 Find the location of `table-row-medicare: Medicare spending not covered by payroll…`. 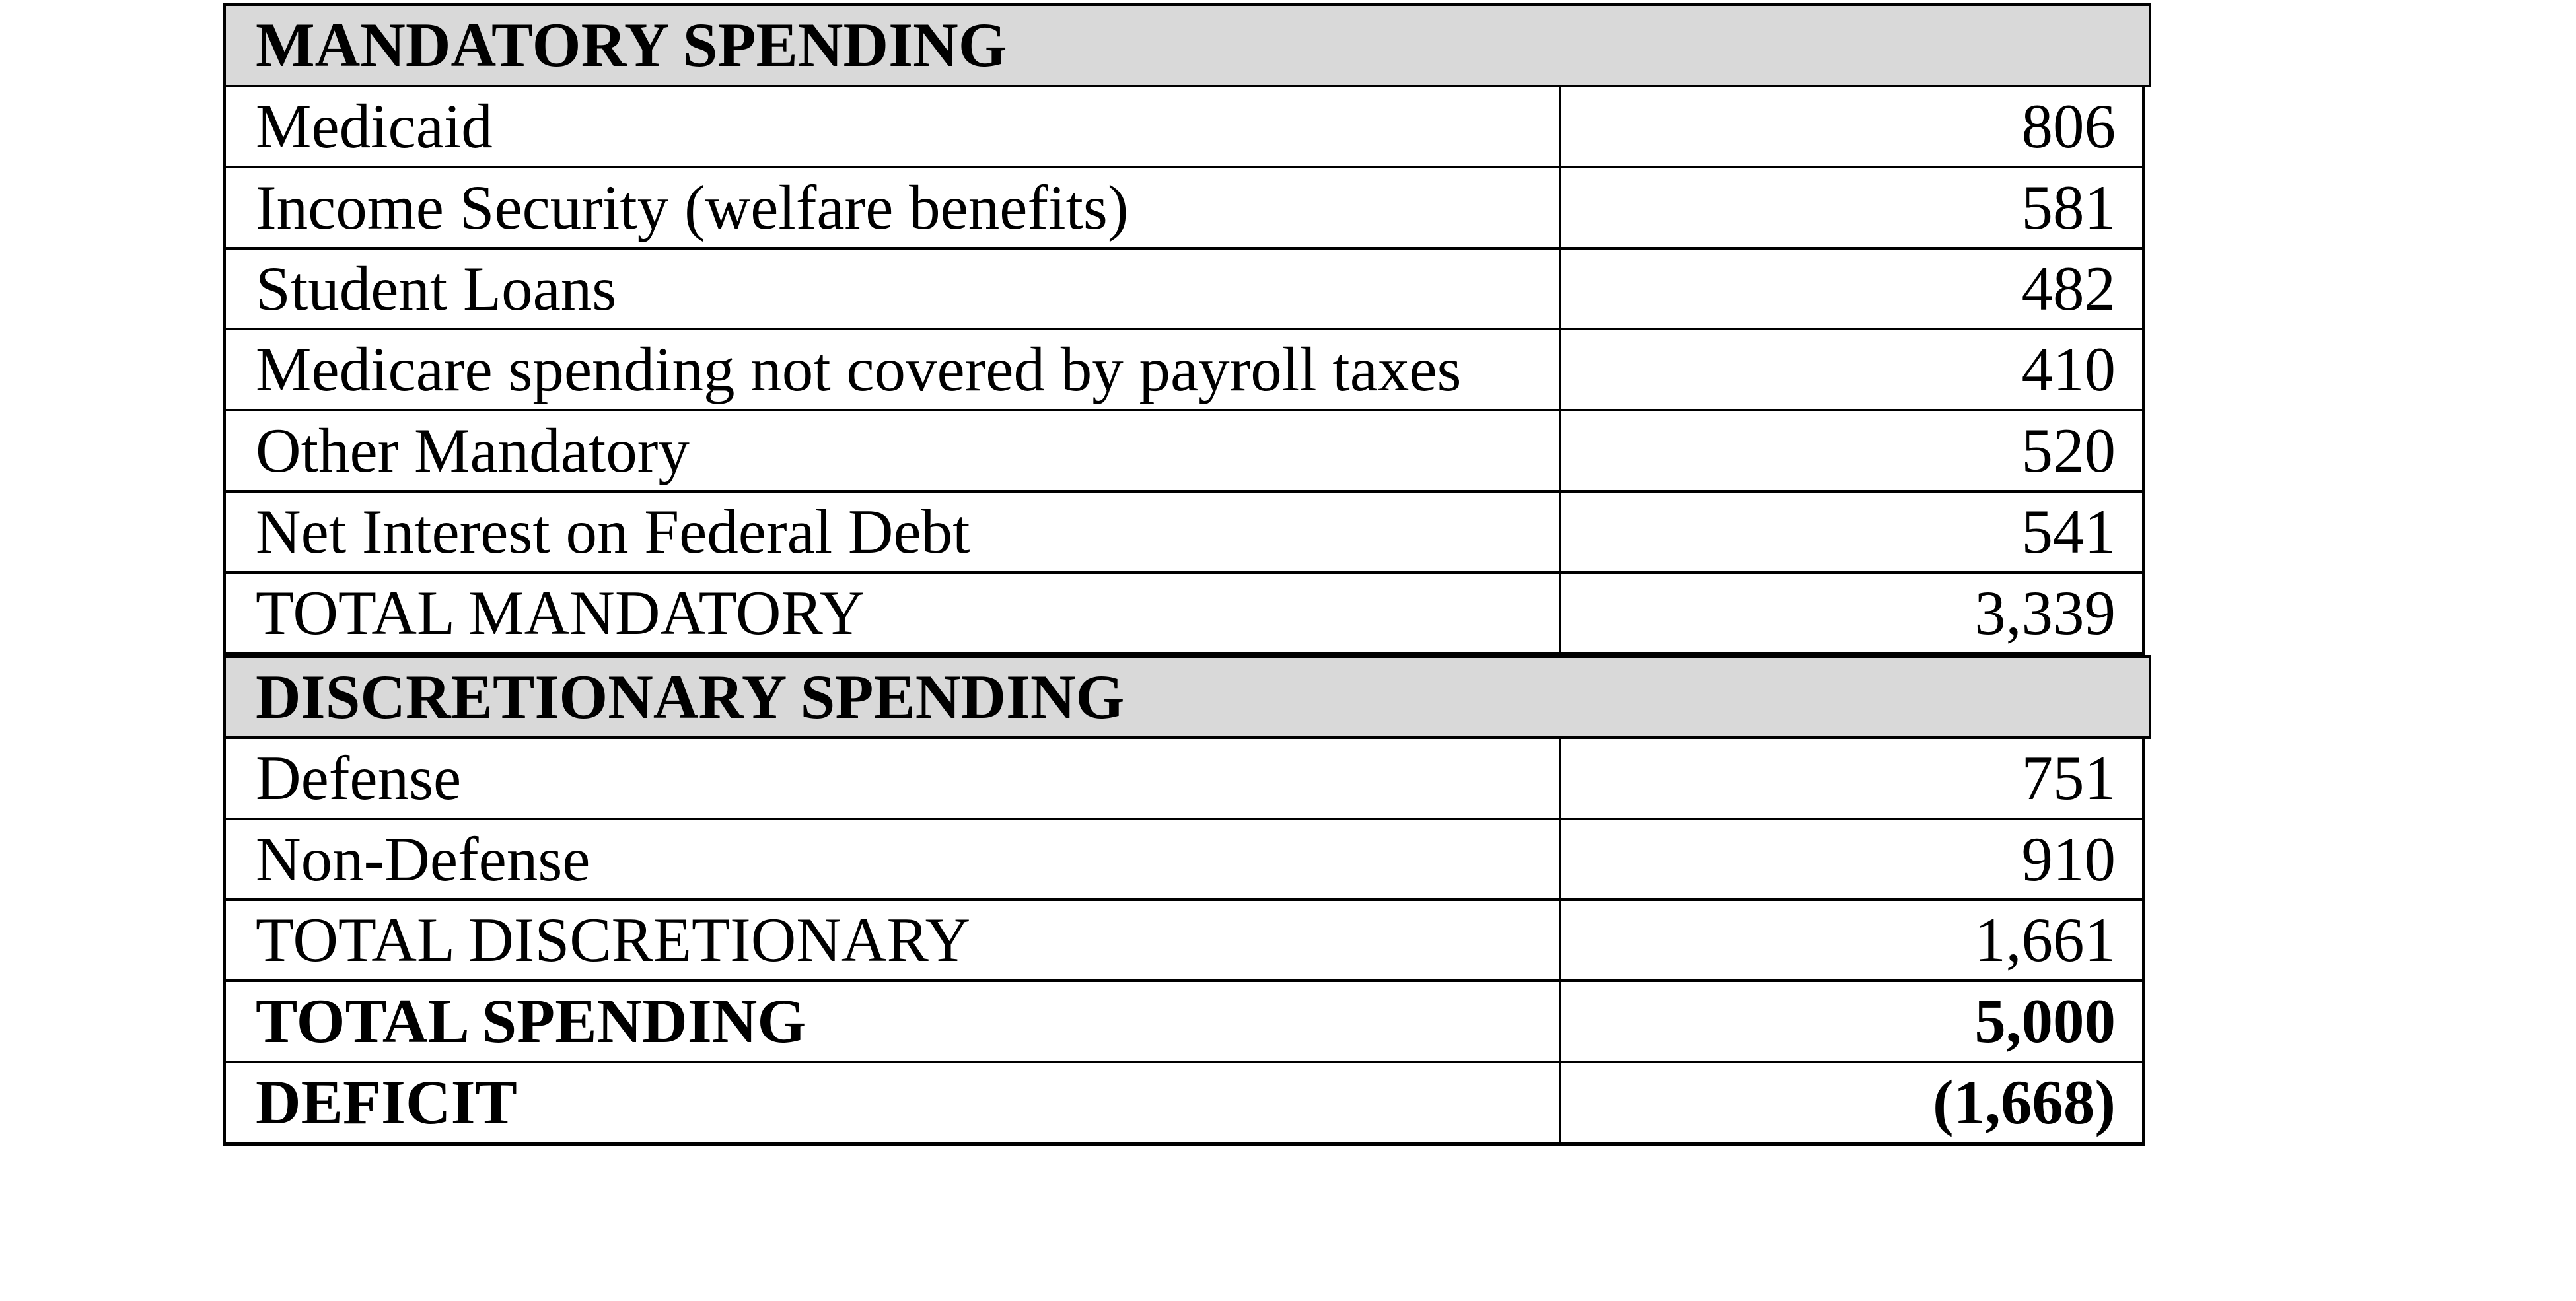

table-row-medicare: Medicare spending not covered by payroll… is located at coordinates (1186, 371).